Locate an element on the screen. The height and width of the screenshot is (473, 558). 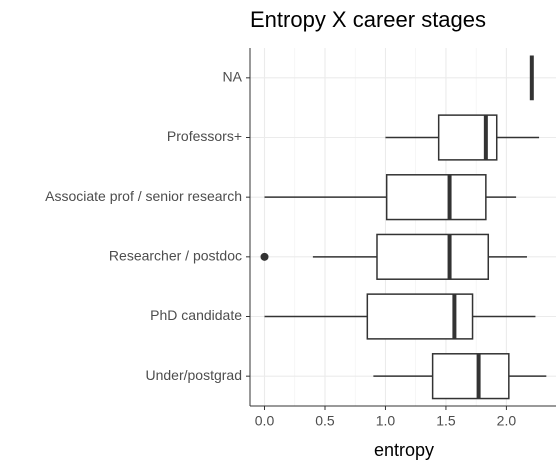
y-tick-label: Researcher / postdoc is located at coordinates (175, 256).